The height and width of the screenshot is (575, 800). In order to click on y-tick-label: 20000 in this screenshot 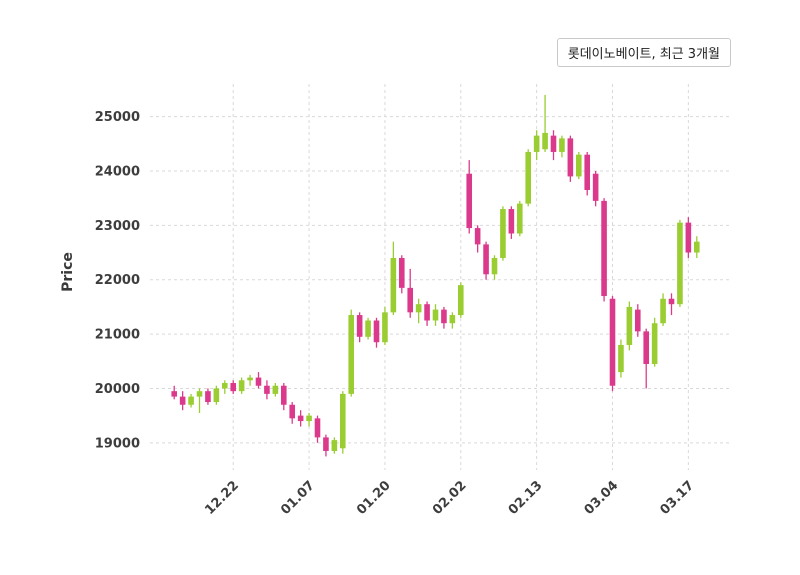, I will do `click(117, 389)`.